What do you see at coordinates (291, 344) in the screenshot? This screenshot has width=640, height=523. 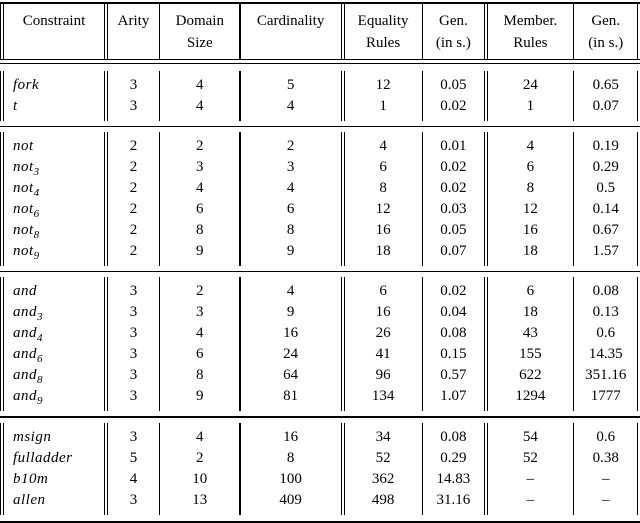 I see `value-column: 4 9 16 24 64 81` at bounding box center [291, 344].